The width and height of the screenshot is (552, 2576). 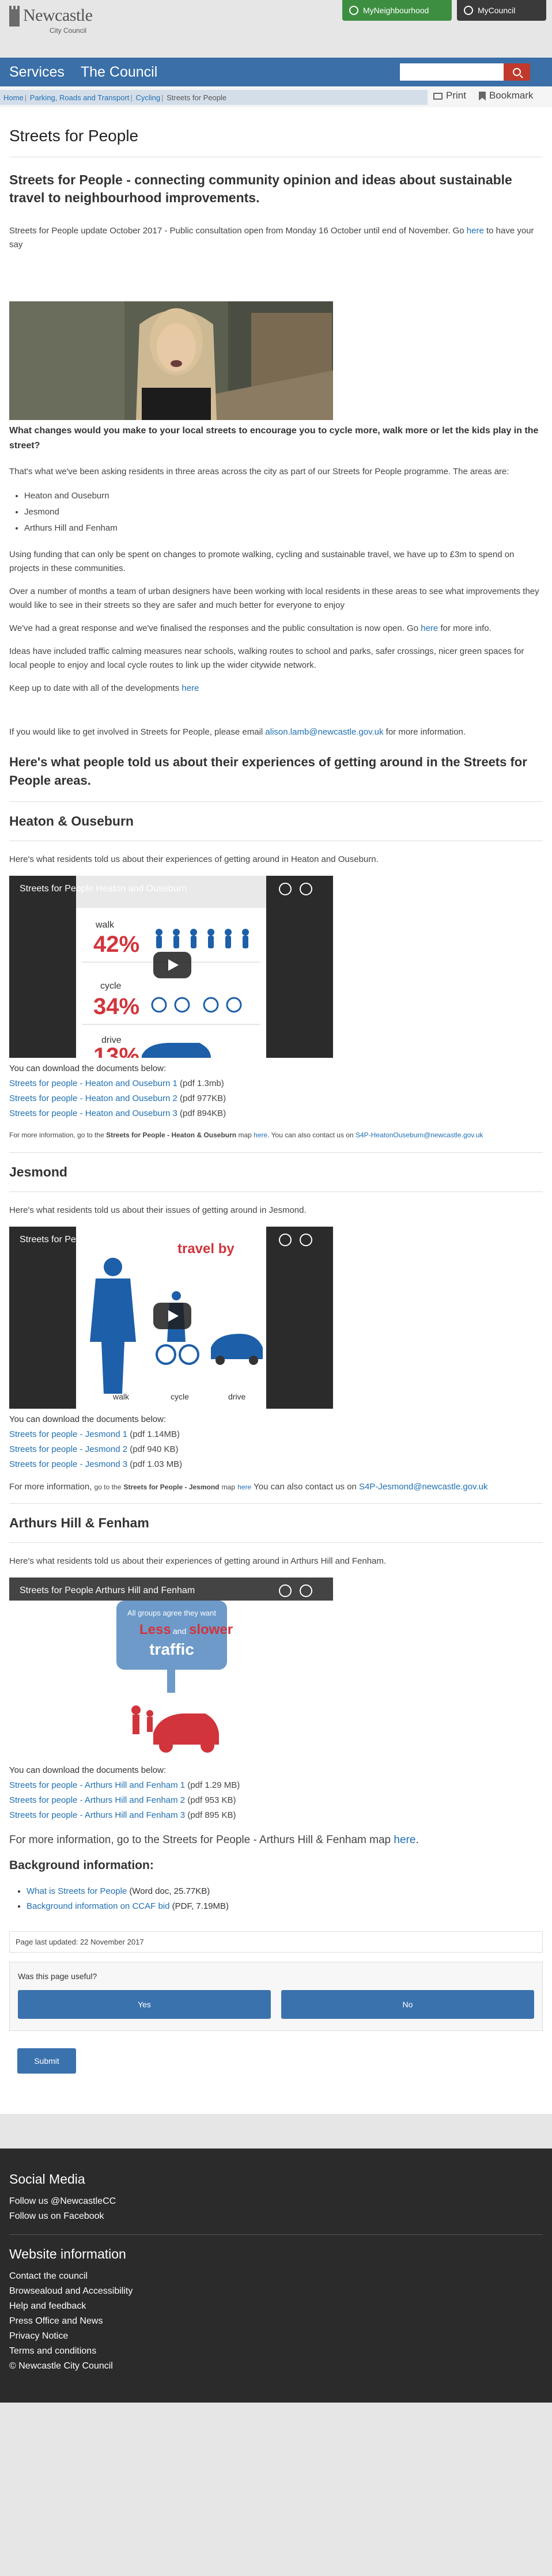 What do you see at coordinates (324, 732) in the screenshot?
I see `contact-email-link: alison.lamb@newcastle.gov.uk` at bounding box center [324, 732].